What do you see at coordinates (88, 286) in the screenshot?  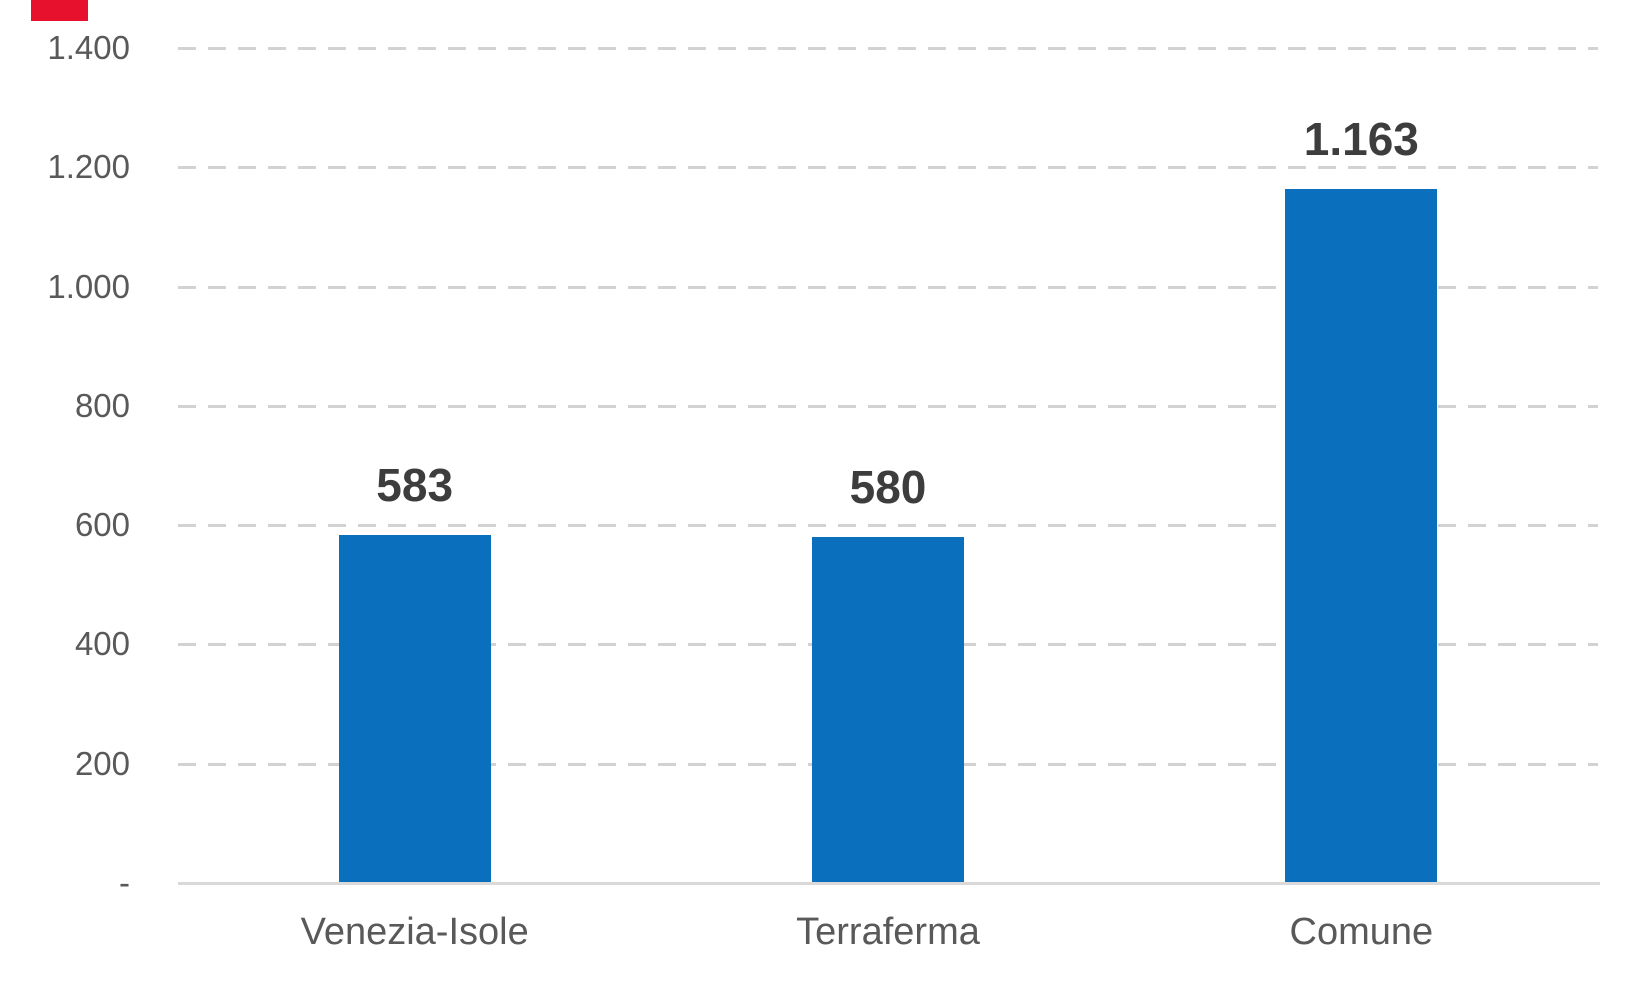 I see `y-axis-tick-label: 1.000` at bounding box center [88, 286].